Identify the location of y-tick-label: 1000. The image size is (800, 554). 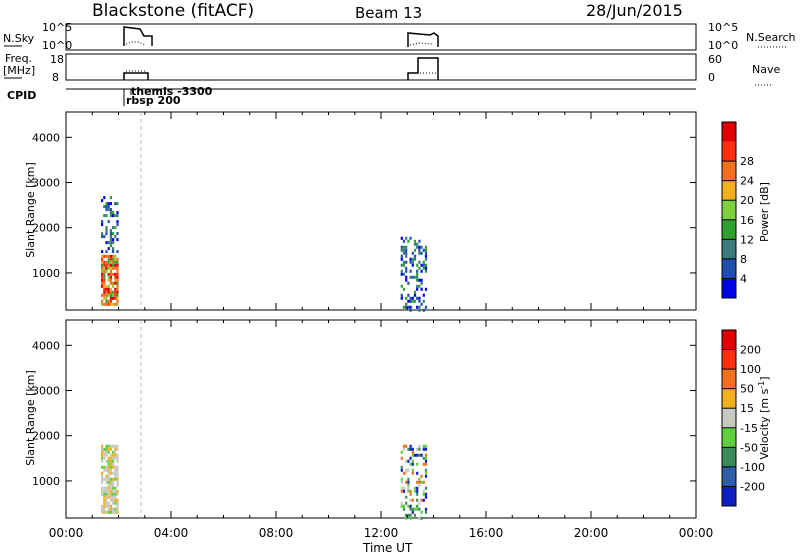
(46, 273).